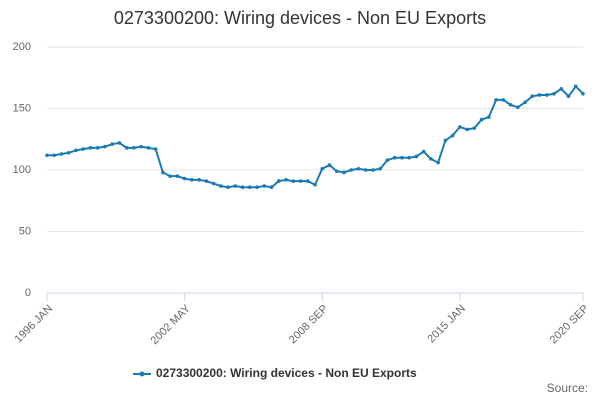  What do you see at coordinates (446, 324) in the screenshot?
I see `x-tick-label: 2015 JAN` at bounding box center [446, 324].